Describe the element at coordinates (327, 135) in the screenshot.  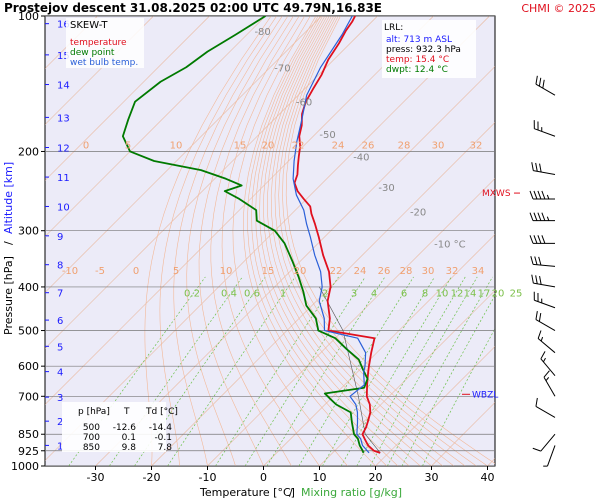
I see `isotherm-label: -50` at that location.